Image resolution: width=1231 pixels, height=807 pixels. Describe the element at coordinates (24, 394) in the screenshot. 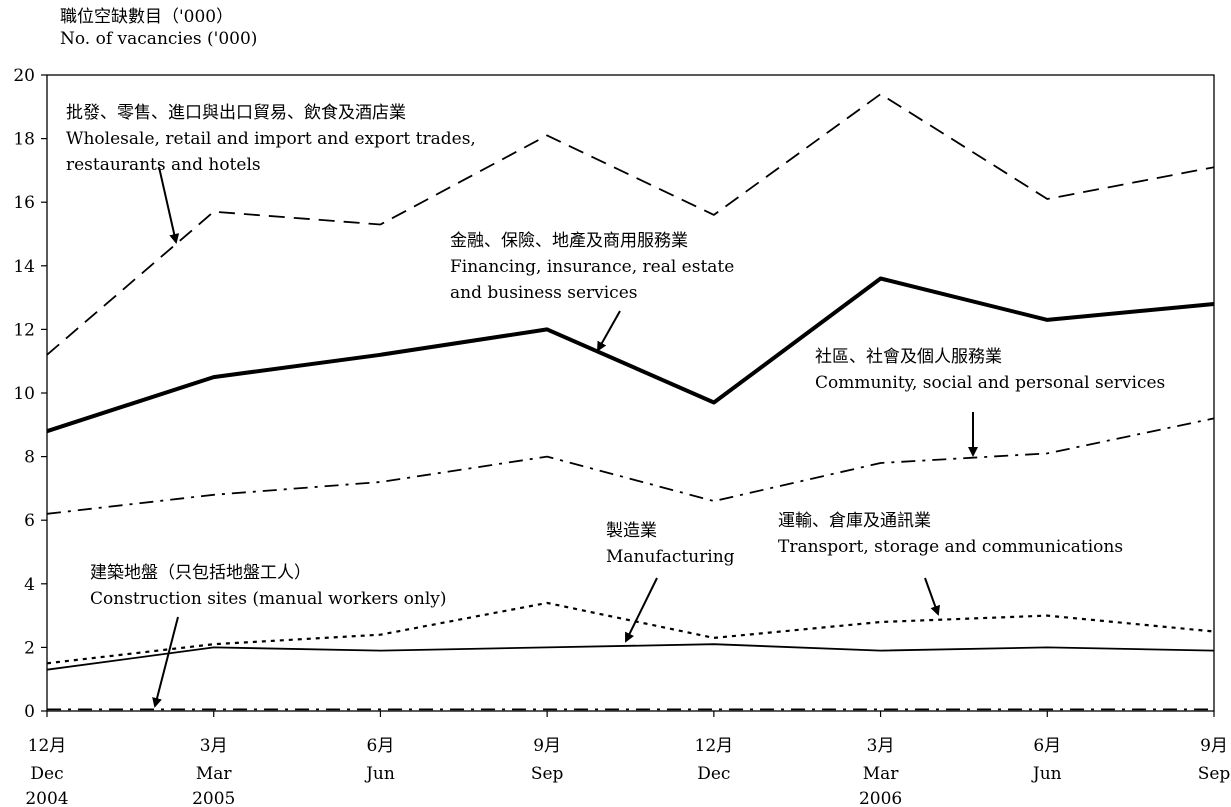

I see `y-tick-label: 10` at that location.